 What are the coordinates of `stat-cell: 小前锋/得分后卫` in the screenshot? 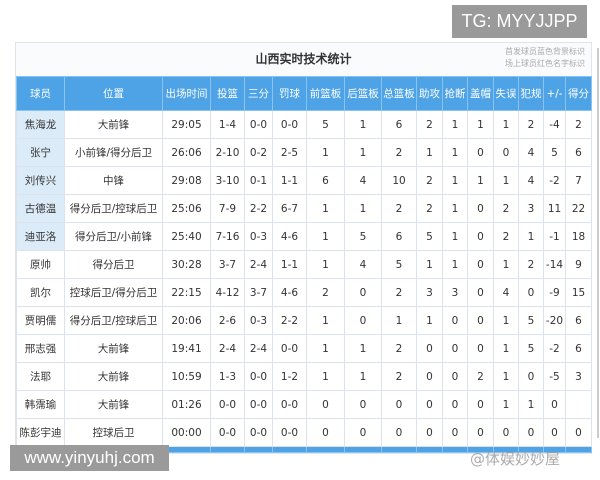 It's located at (113, 152).